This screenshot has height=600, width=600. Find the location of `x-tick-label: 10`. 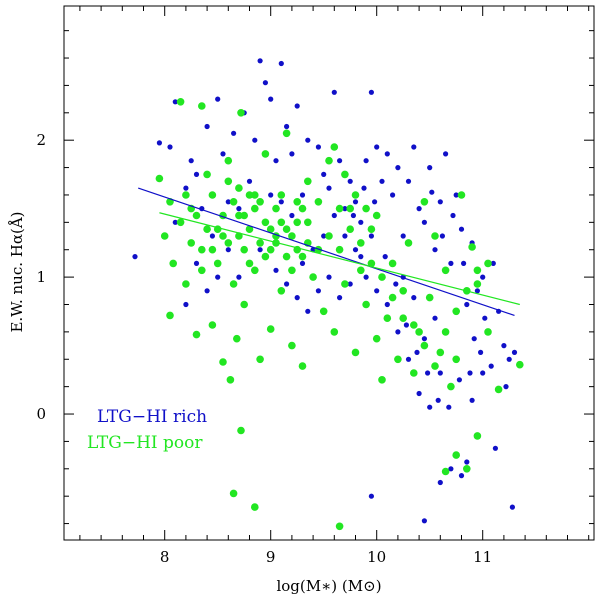

x-tick-label: 10 is located at coordinates (376, 557).